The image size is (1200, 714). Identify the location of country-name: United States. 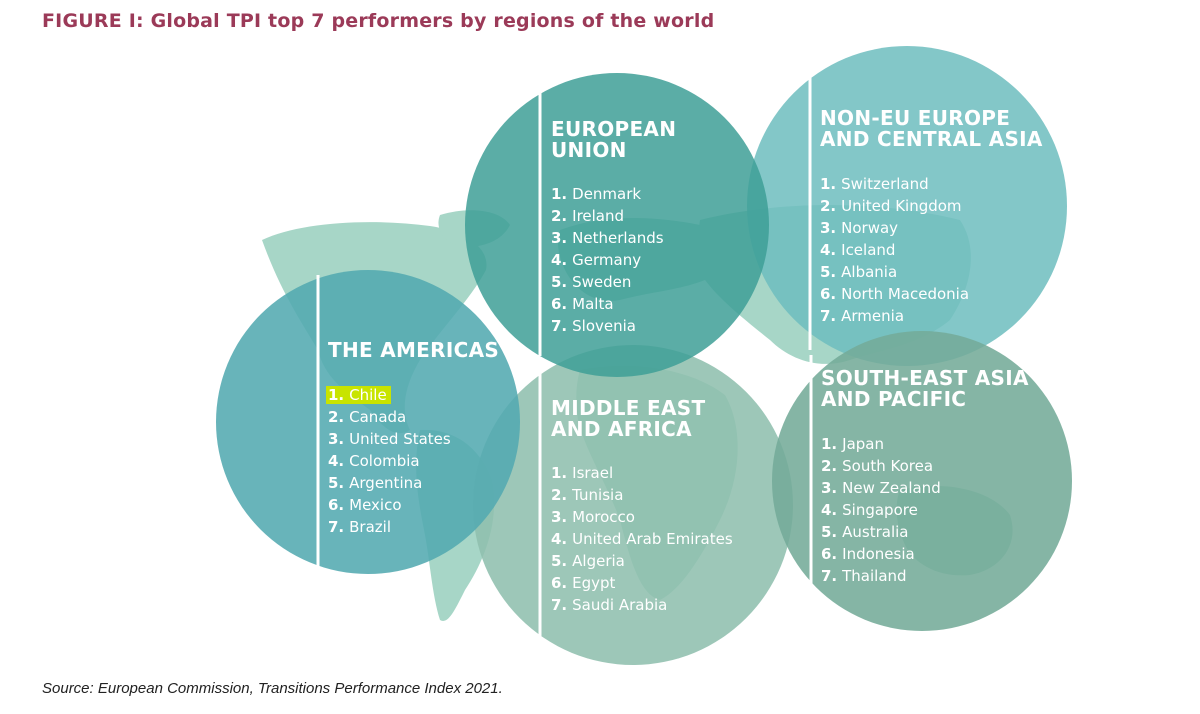
(400, 439).